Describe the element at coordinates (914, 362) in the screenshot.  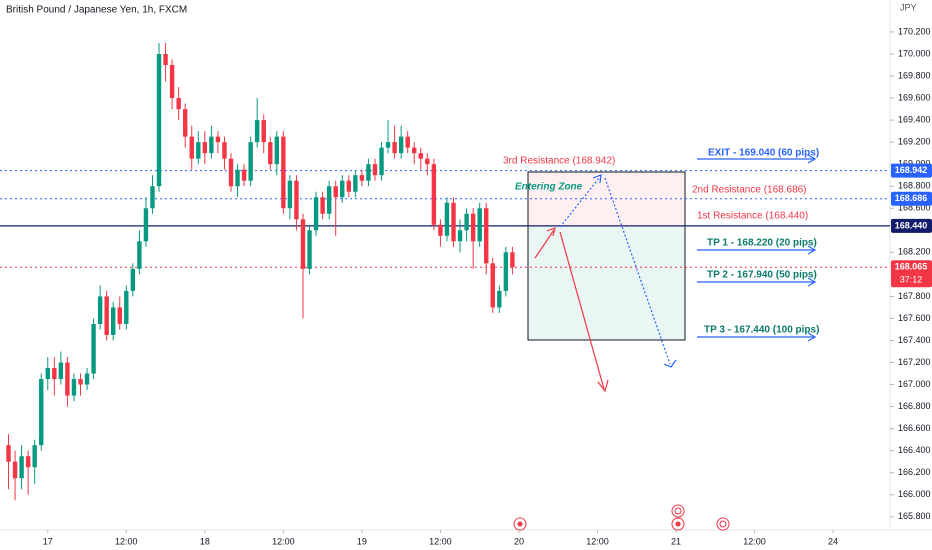
I see `y-tick-label: 167.200` at that location.